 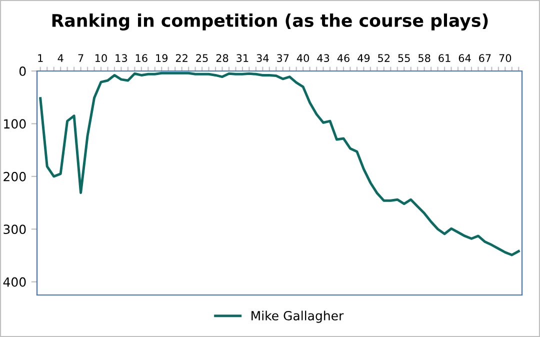 I want to click on y-tick-label: 400, so click(x=14, y=282).